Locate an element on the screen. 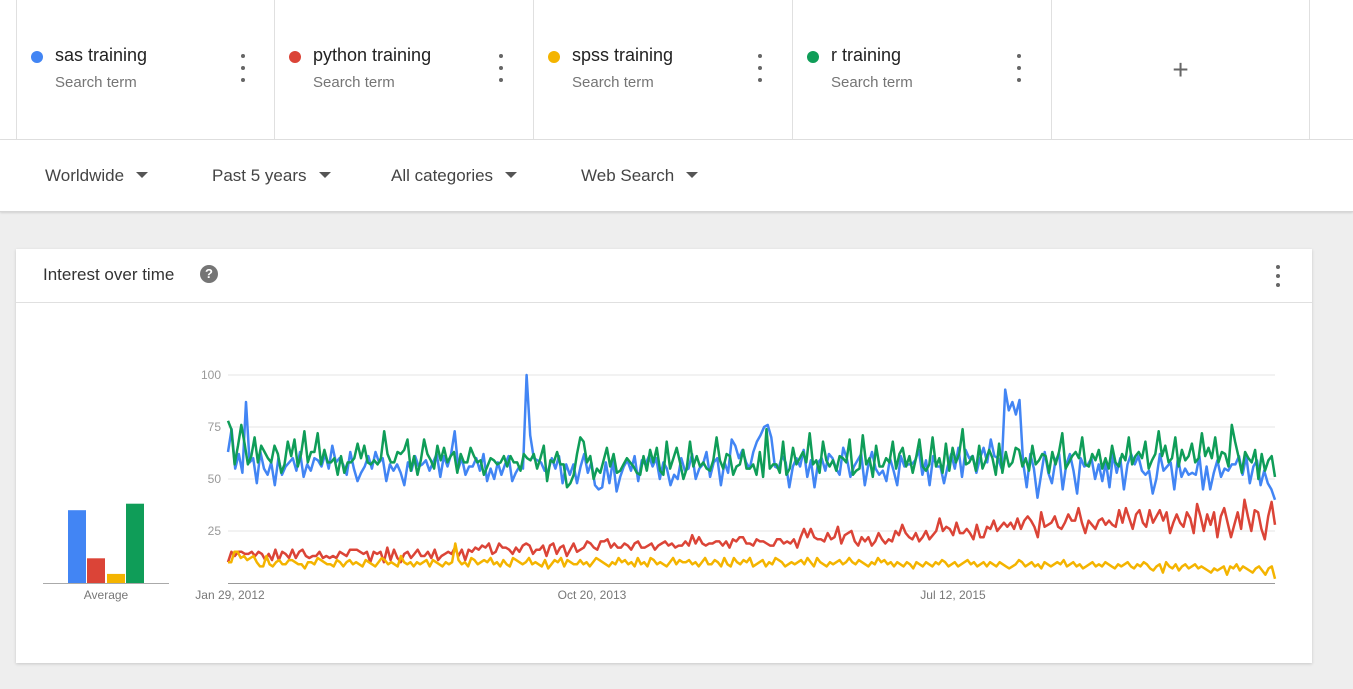  add-icon: + is located at coordinates (1180, 69).